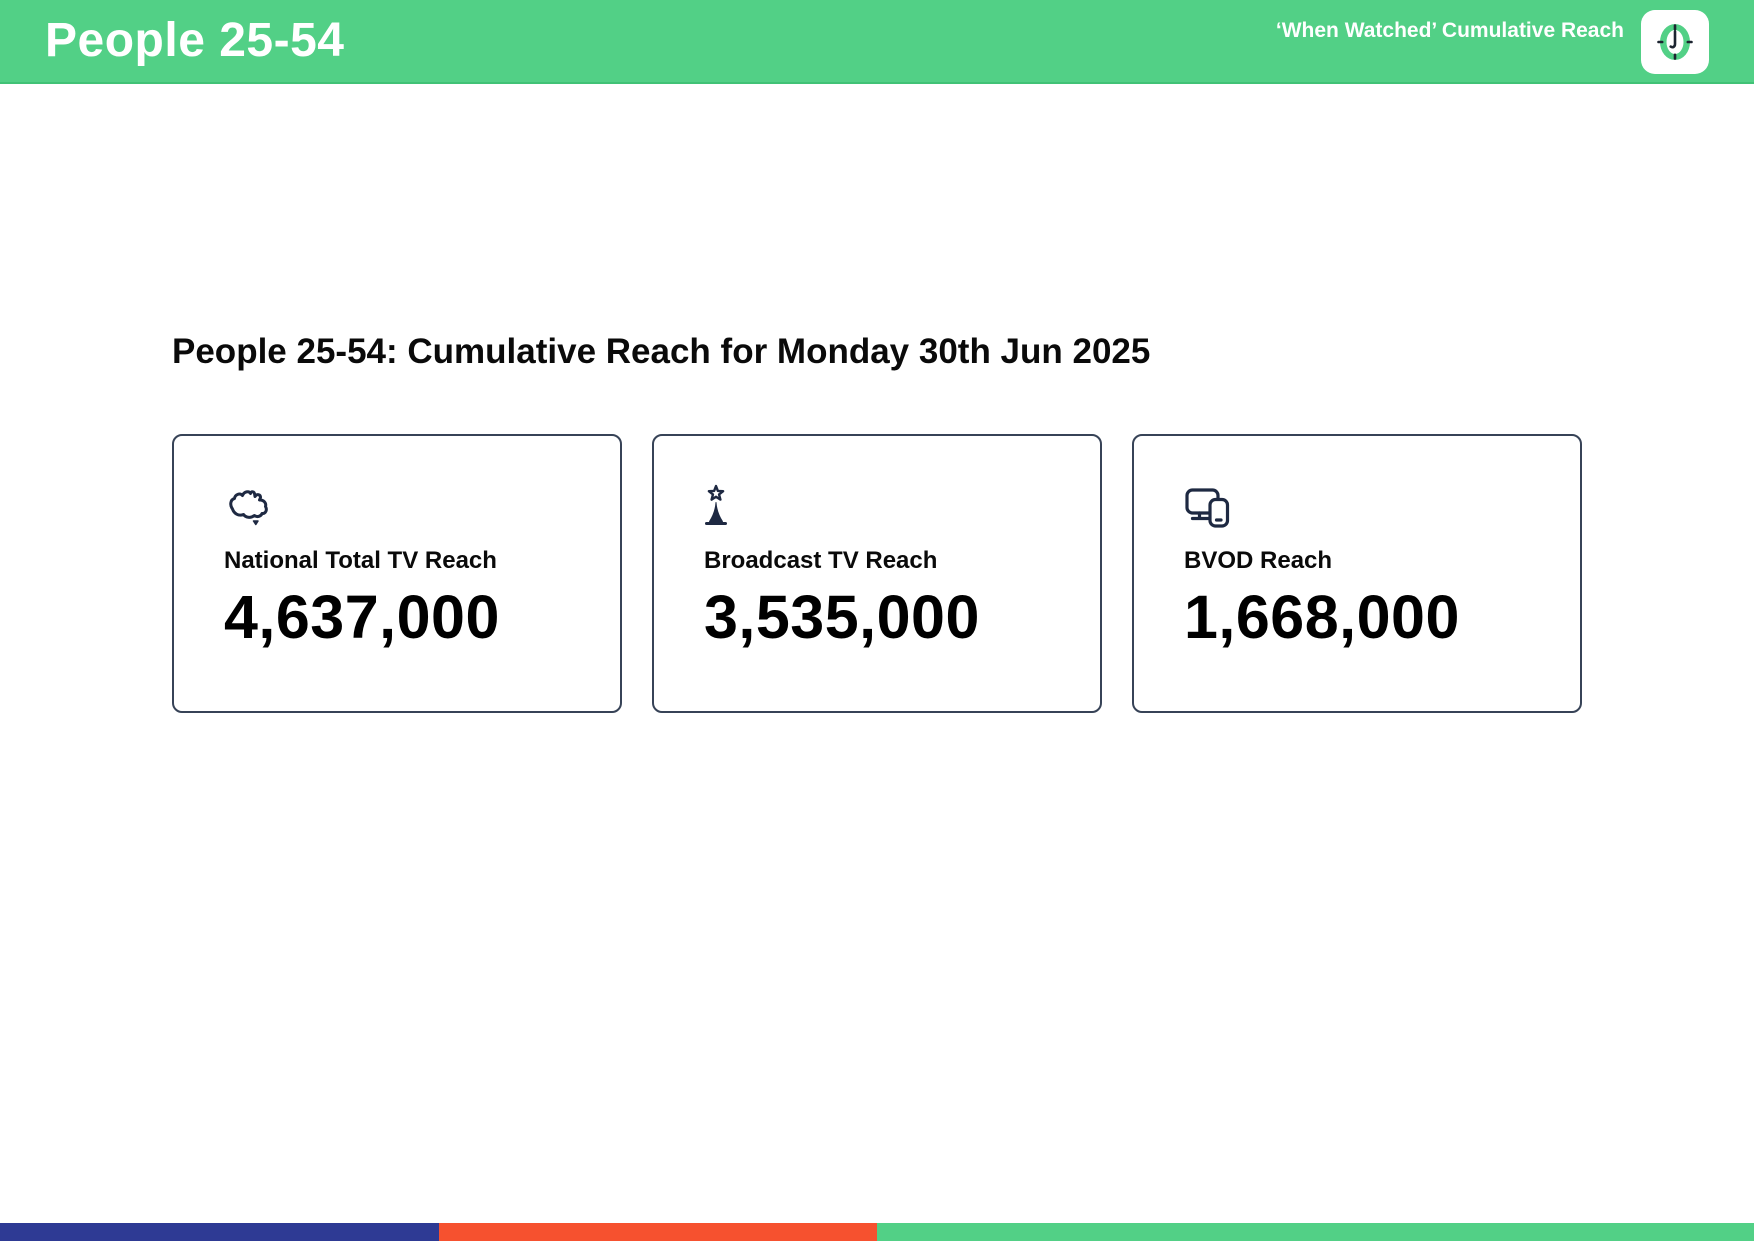 The height and width of the screenshot is (1241, 1754). I want to click on stat-card-broadcast-tv: Broadcast TV Reach 3,535,000, so click(877, 573).